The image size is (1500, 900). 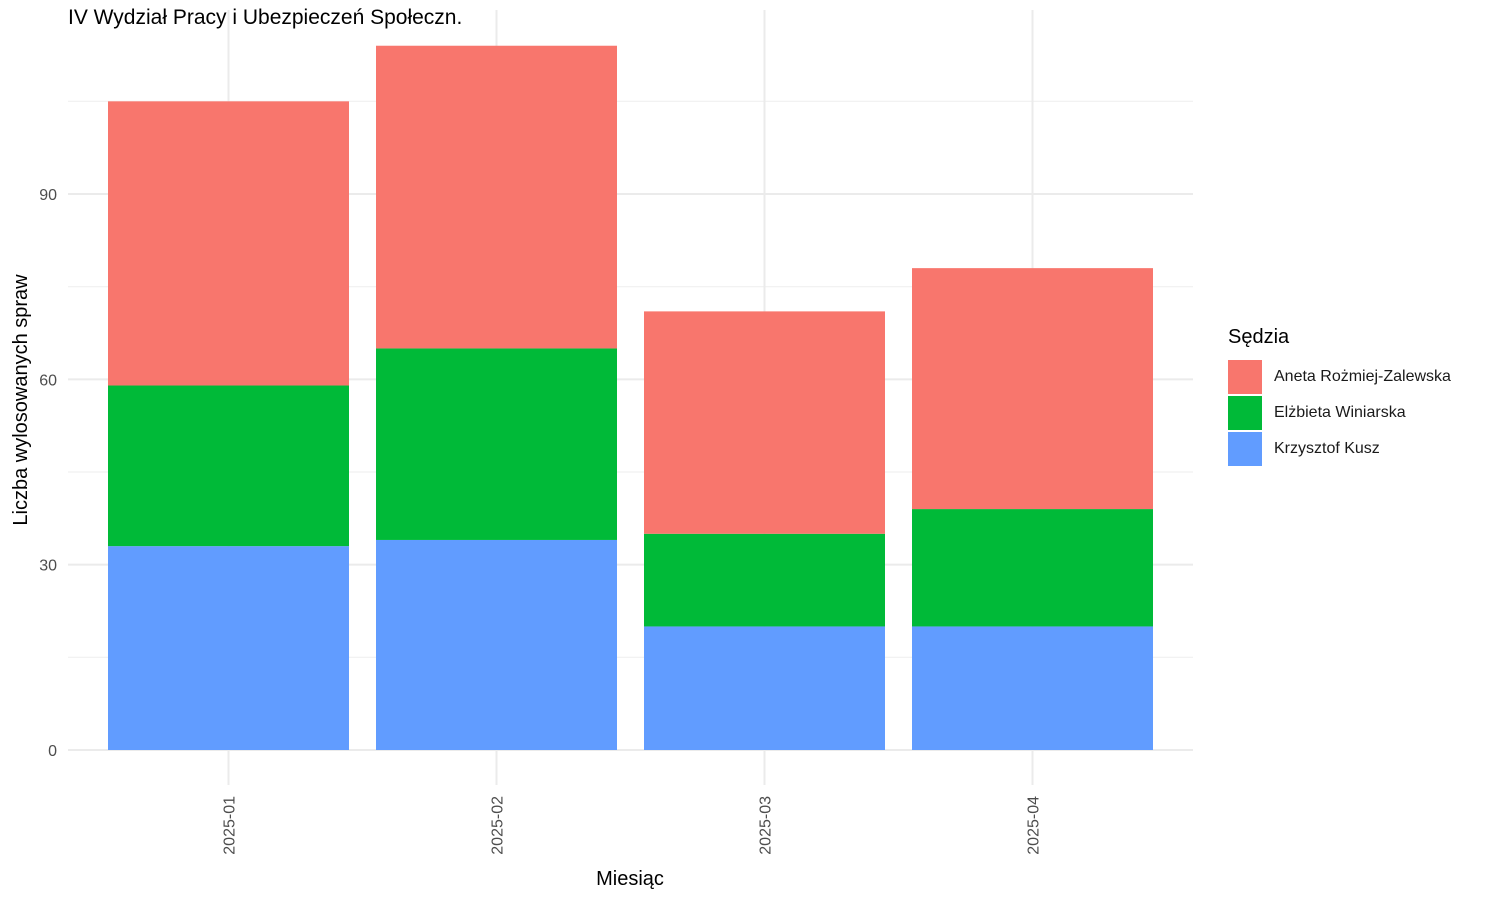 I want to click on x-tick-label: 2025-04, so click(x=1034, y=825).